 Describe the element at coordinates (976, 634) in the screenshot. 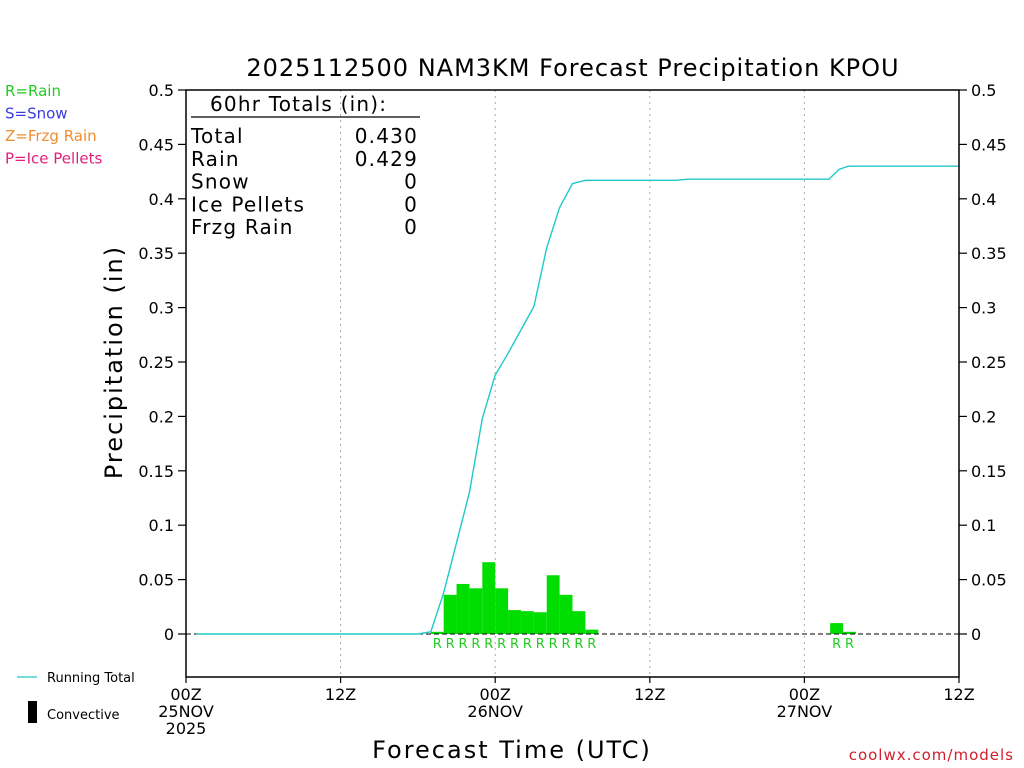

I see `y-tick-label-right: 0` at that location.